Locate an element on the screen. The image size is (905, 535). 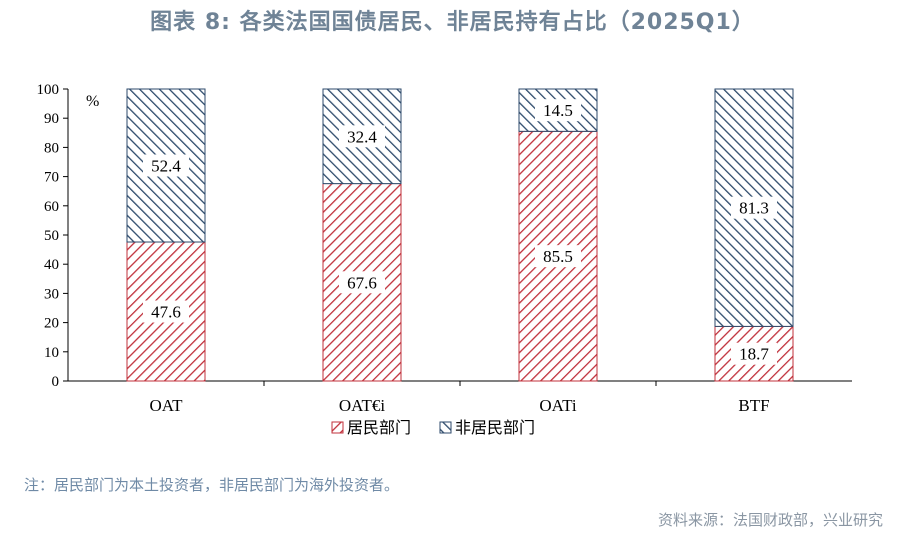
data-label: 81.3 is located at coordinates (754, 208).